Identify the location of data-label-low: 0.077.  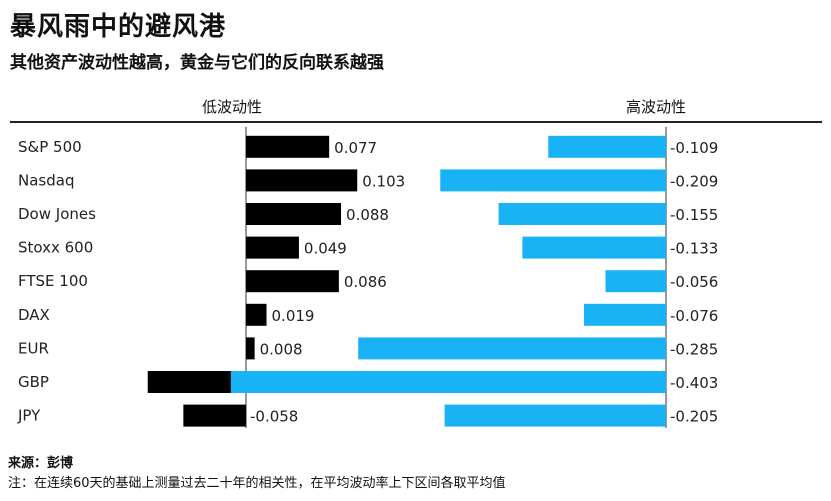
(355, 148).